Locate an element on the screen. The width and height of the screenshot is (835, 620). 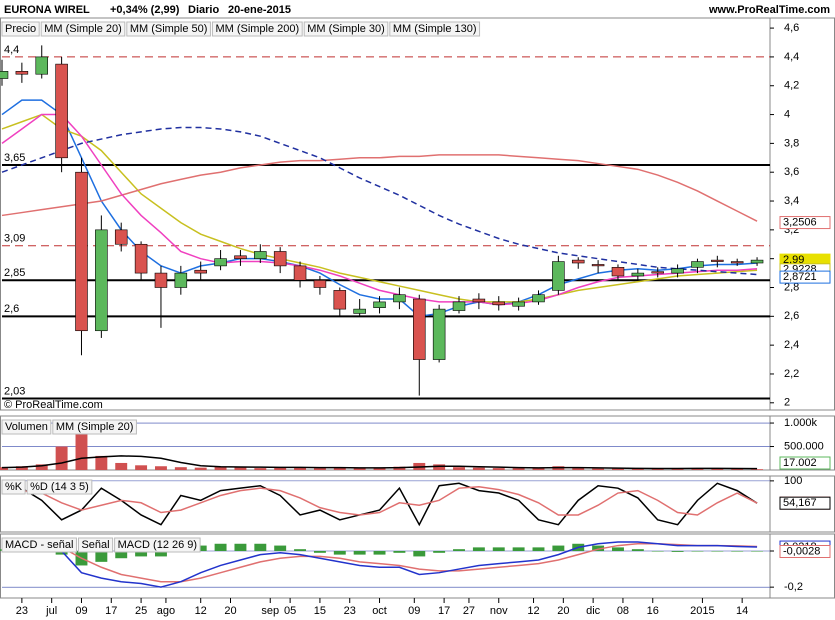
y-tick-label: 2,6 is located at coordinates (791, 316).